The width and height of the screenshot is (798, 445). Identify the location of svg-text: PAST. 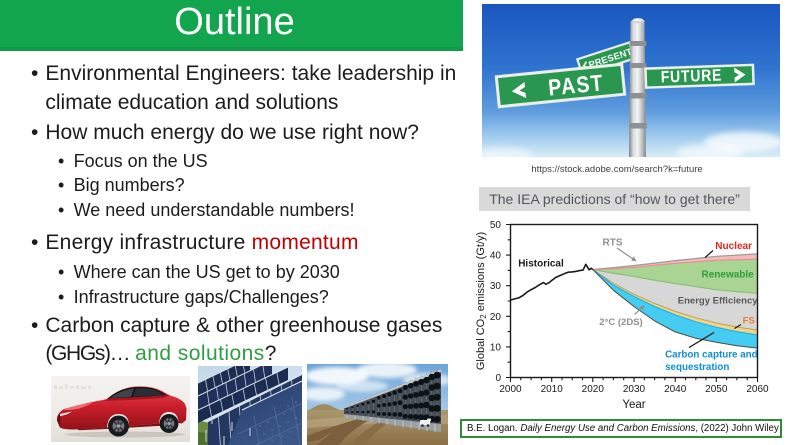
(576, 85).